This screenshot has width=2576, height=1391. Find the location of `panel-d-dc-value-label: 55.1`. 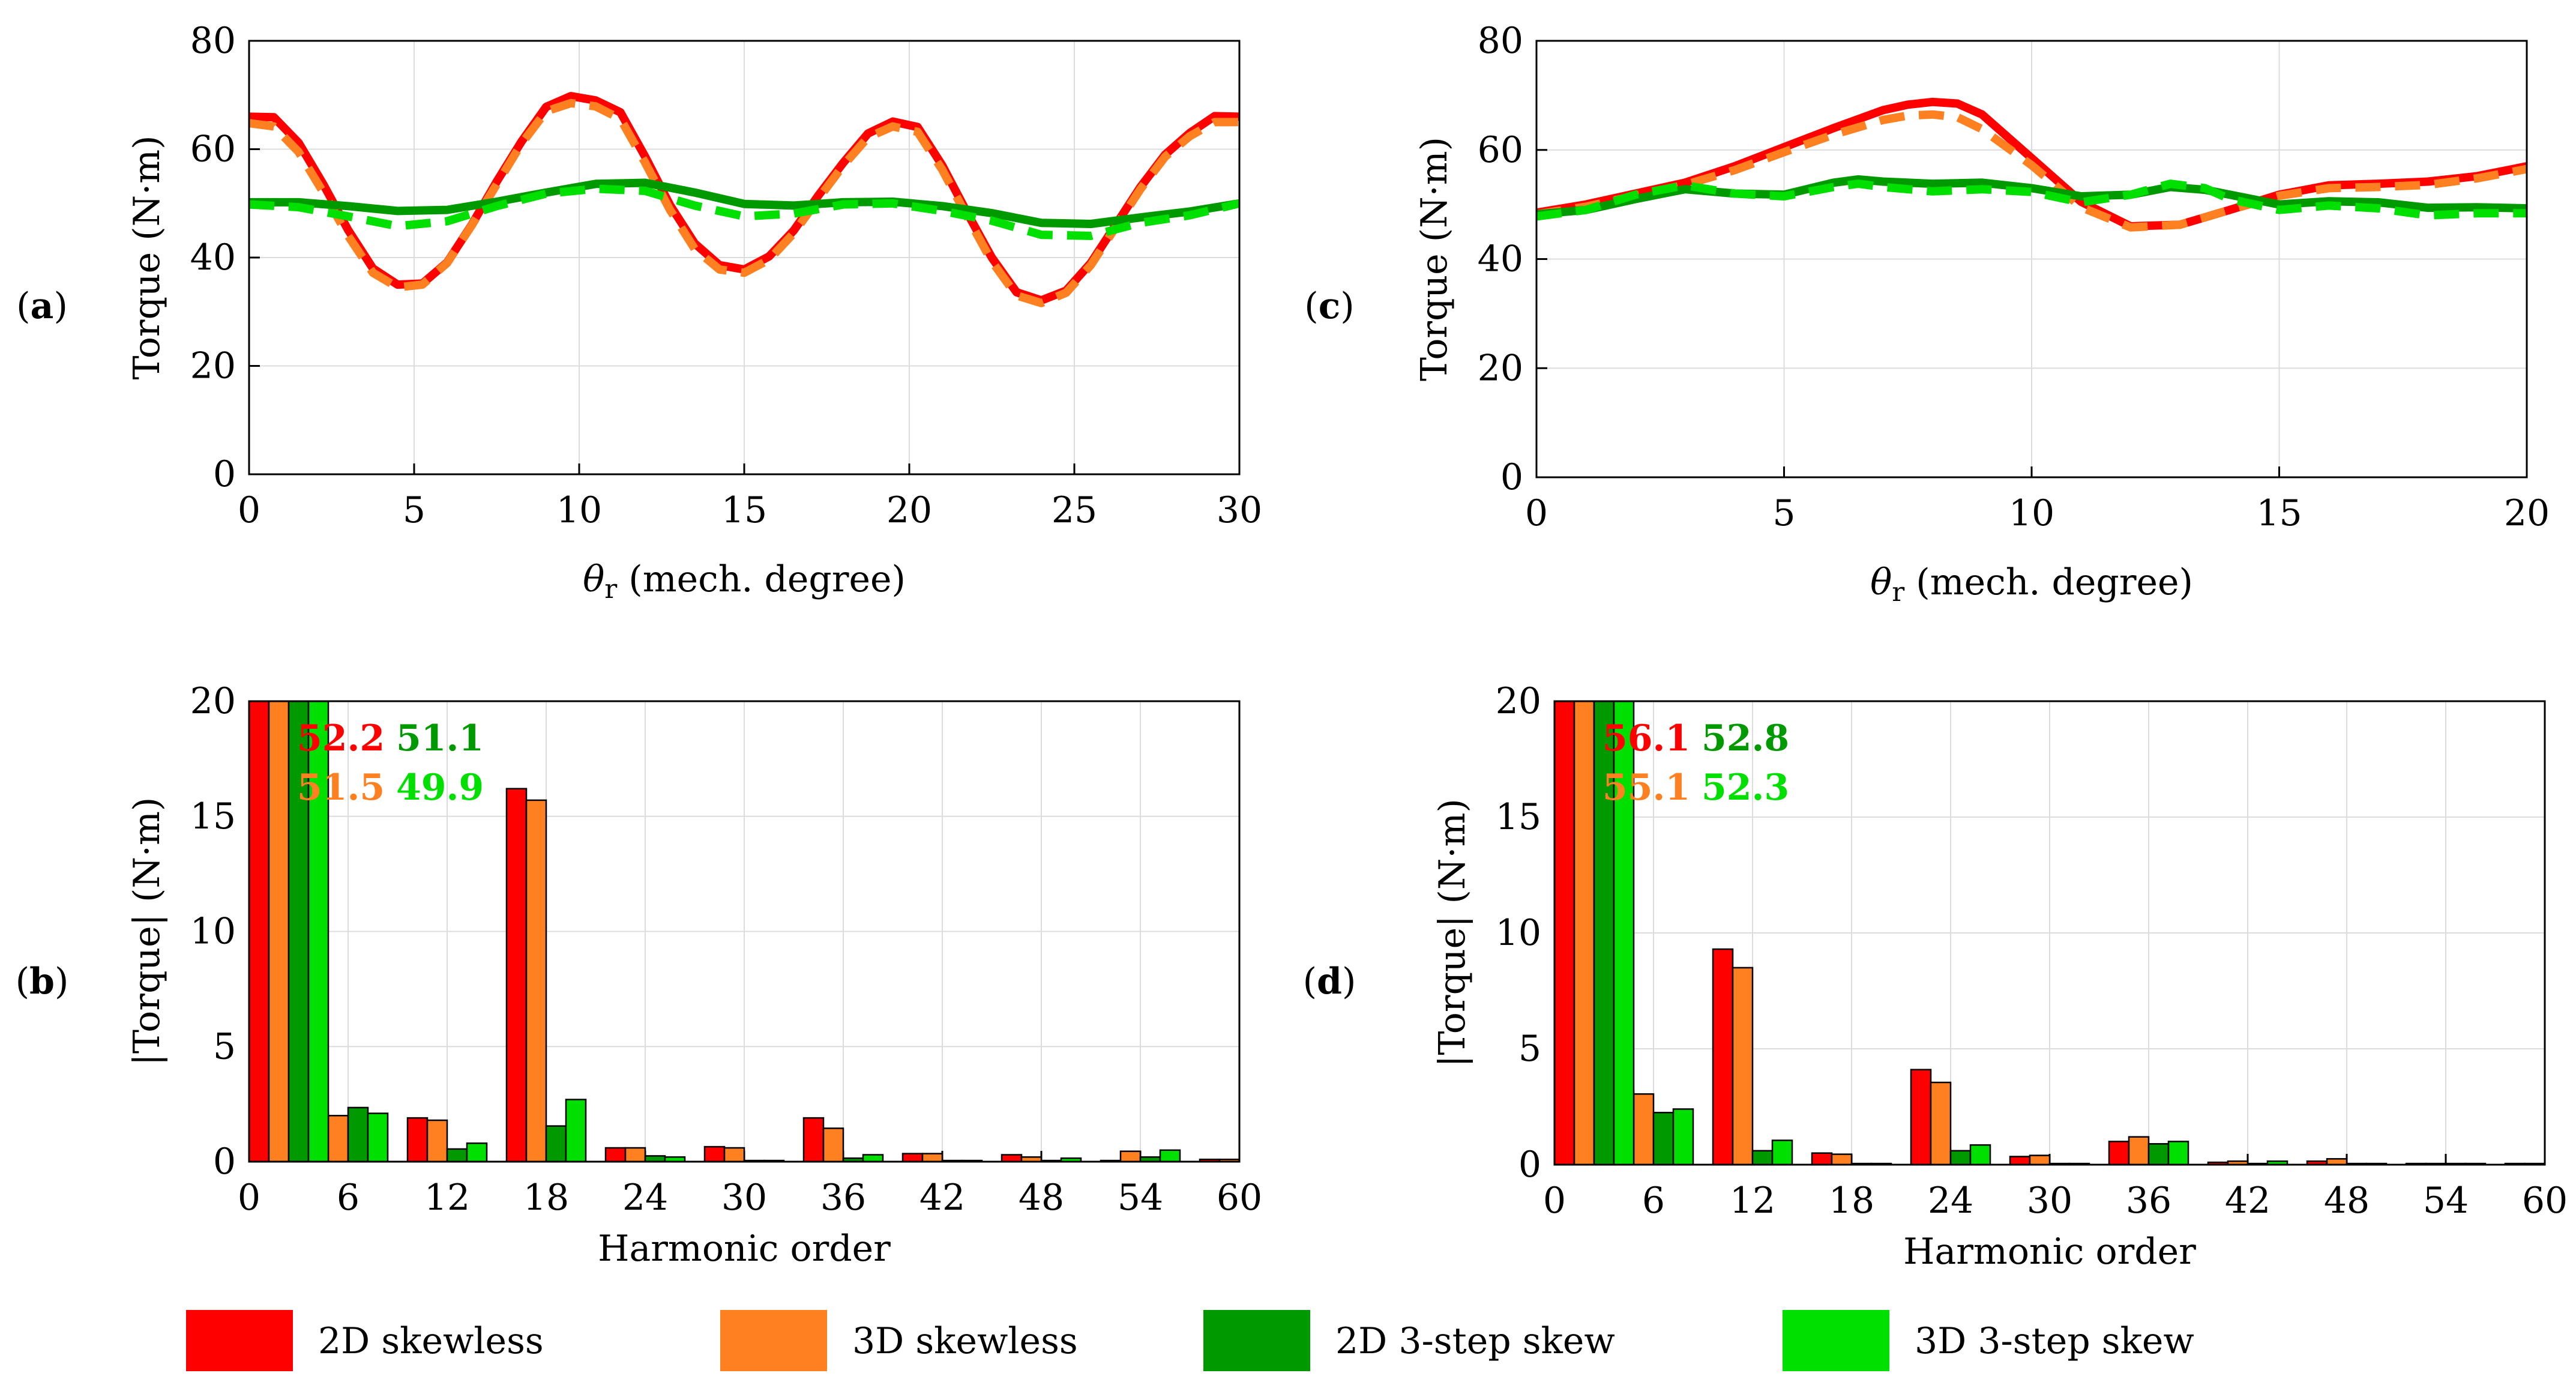

panel-d-dc-value-label: 55.1 is located at coordinates (1646, 788).